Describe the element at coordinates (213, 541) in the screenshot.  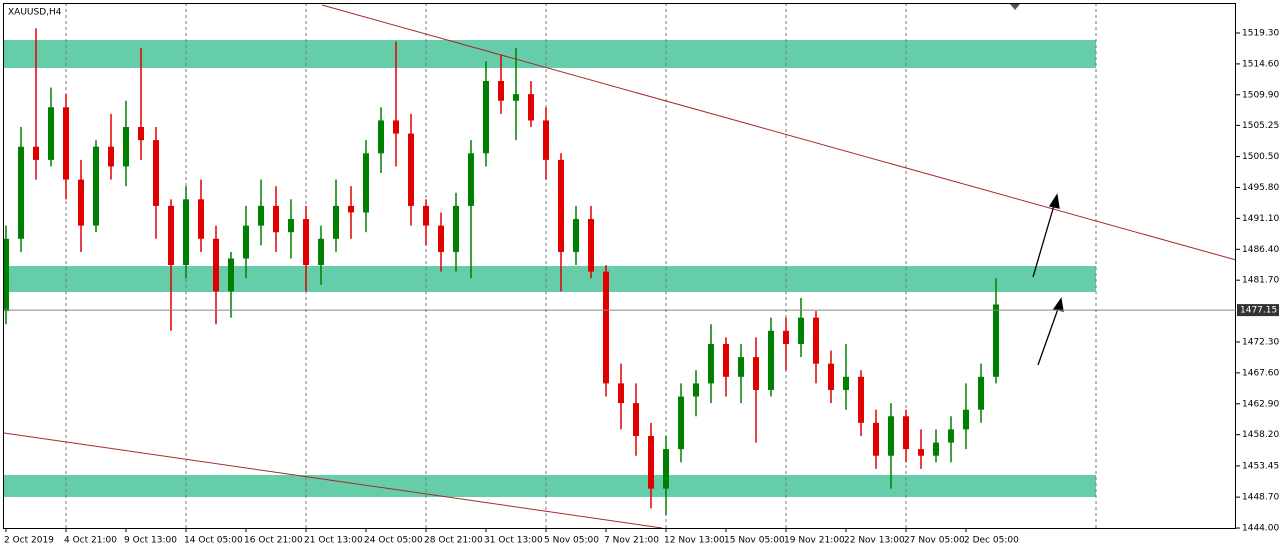
I see `x-tick-label: 14 Oct 05:00` at that location.